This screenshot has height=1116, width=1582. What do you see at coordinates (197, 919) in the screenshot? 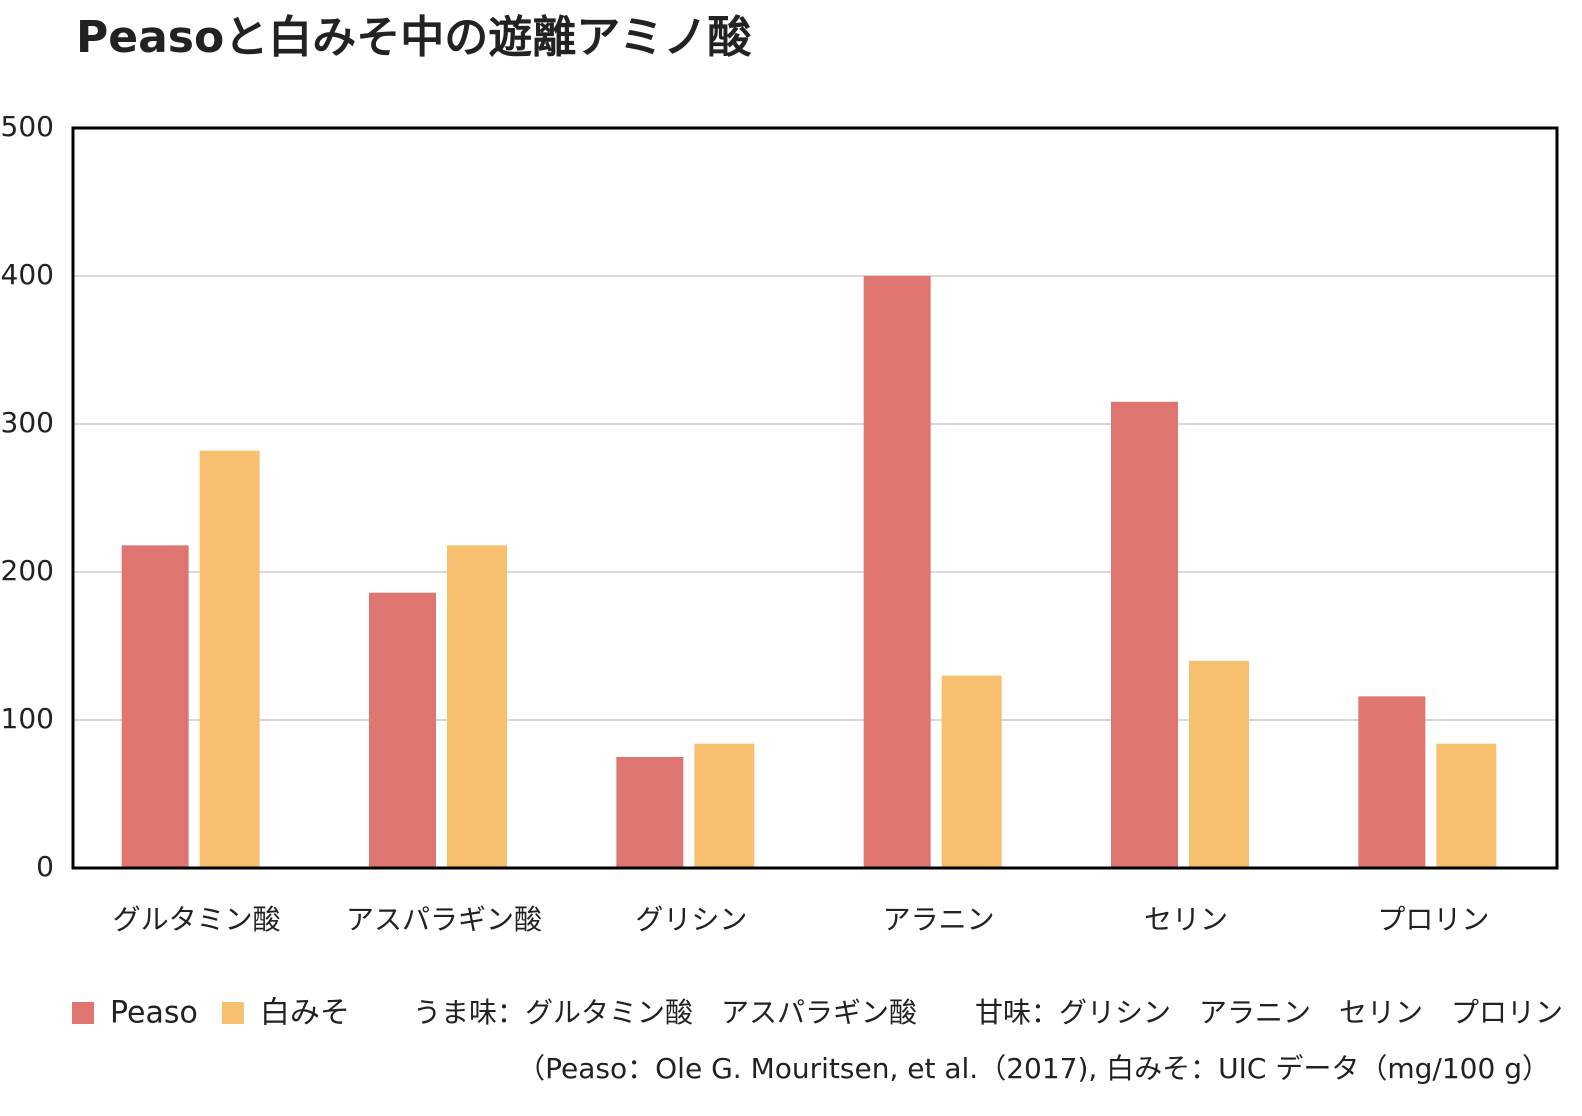
I see `x-tick-label: グルタミン酸` at bounding box center [197, 919].